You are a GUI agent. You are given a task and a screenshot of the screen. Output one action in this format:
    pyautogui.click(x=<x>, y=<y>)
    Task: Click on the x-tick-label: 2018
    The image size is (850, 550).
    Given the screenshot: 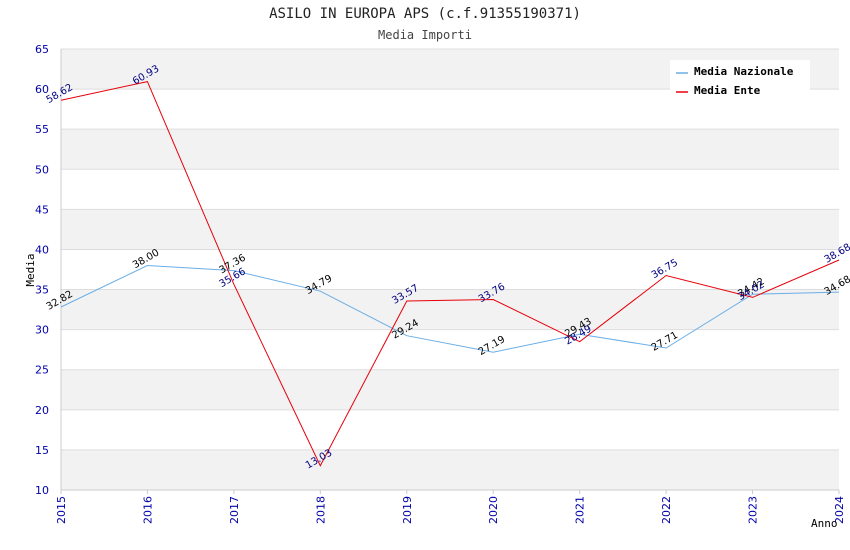 What is the action you would take?
    pyautogui.click(x=320, y=510)
    